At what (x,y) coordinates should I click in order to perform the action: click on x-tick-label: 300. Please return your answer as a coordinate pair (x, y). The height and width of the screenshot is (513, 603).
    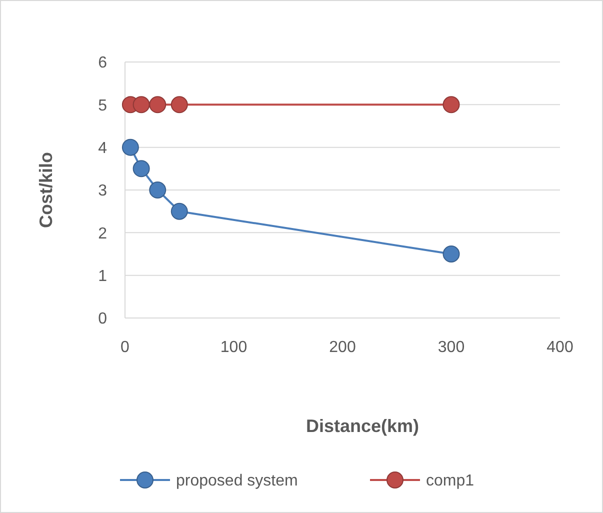
    Looking at the image, I should click on (451, 347).